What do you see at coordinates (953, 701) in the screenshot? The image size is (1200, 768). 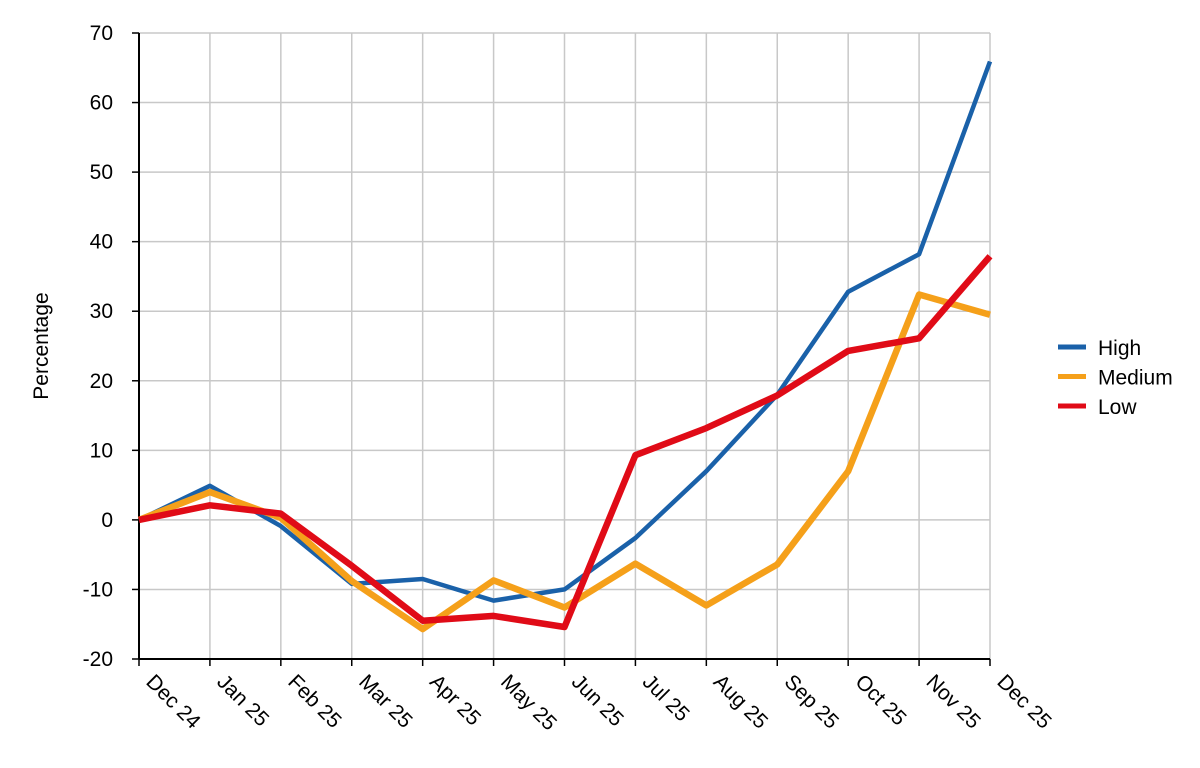 I see `x-tick-label: Nov 25` at bounding box center [953, 701].